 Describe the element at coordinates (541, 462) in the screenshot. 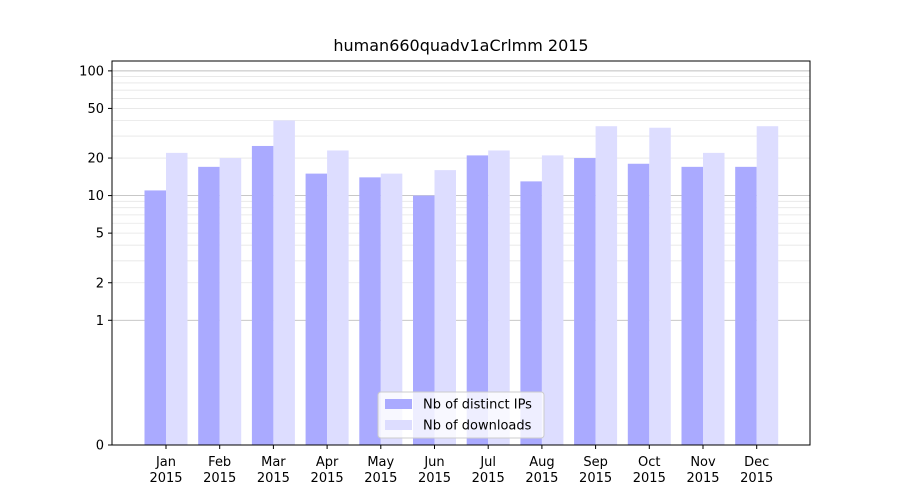

I see `x-tick-label-month: Aug` at that location.